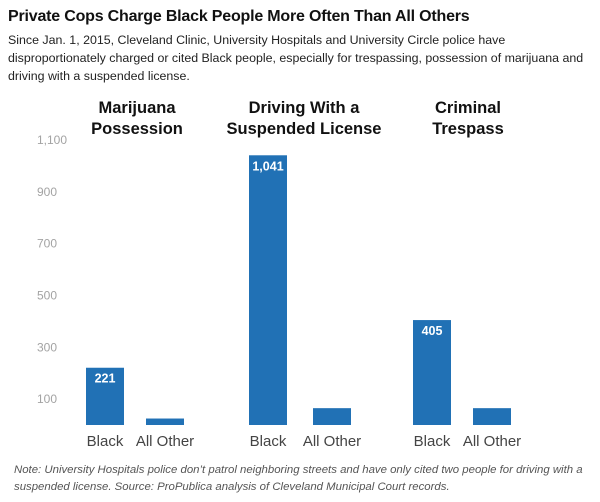 This screenshot has width=600, height=502. I want to click on y-tick-label: 500, so click(47, 295).